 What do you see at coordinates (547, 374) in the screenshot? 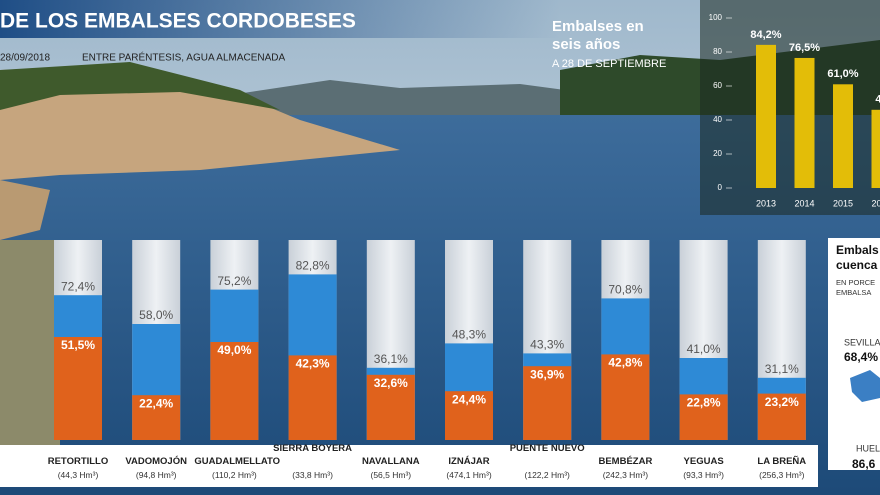
I see `value-label: 36,9%` at bounding box center [547, 374].